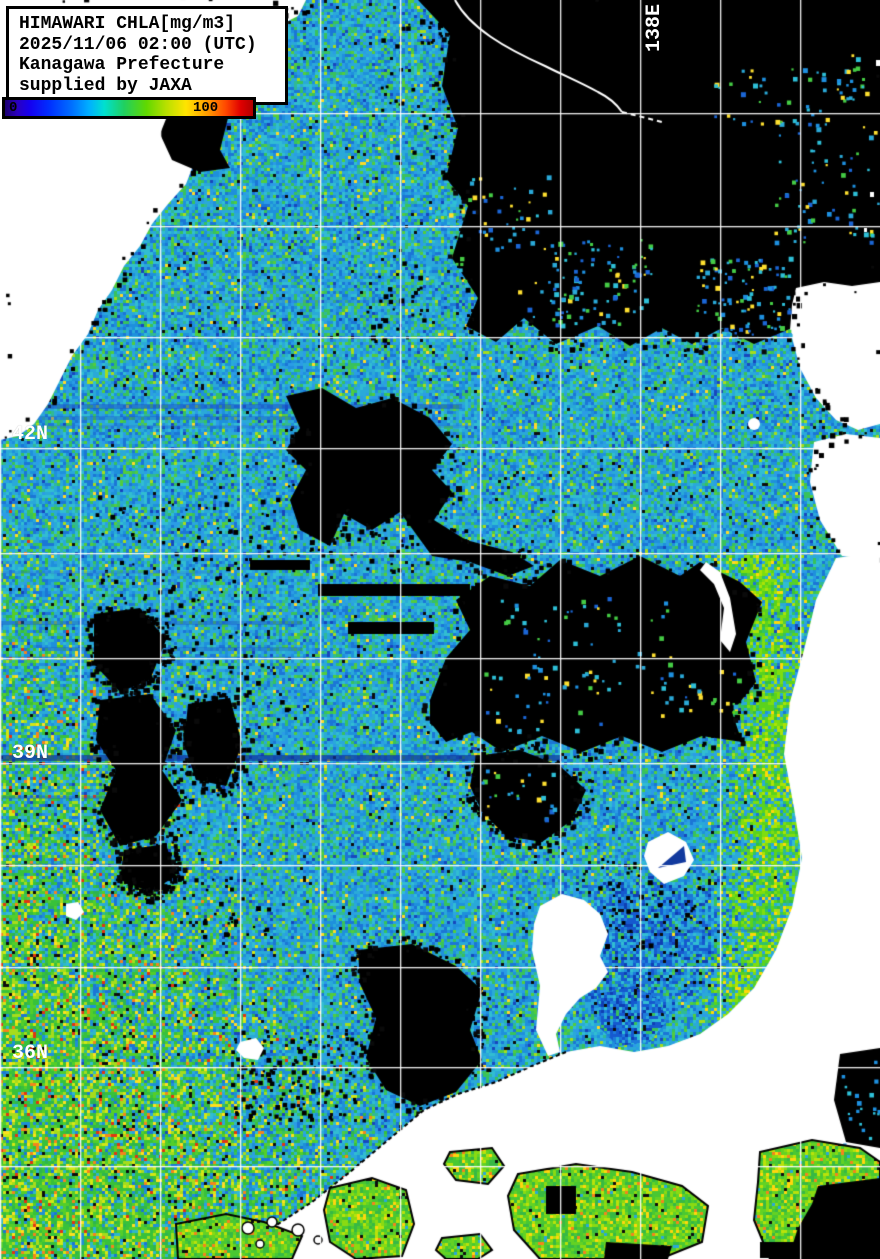 The width and height of the screenshot is (880, 1259). Describe the element at coordinates (654, 27) in the screenshot. I see `lon-label-138e: 138E` at that location.